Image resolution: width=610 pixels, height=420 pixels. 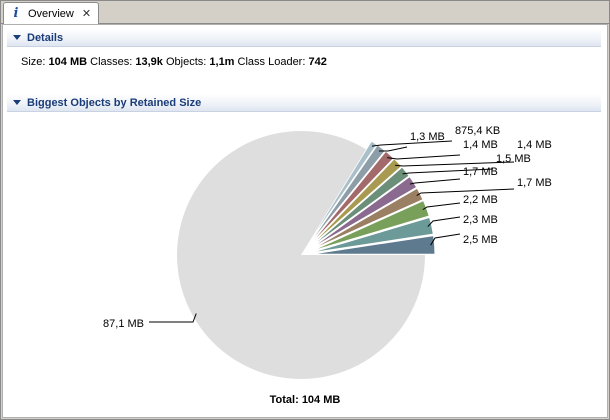 What do you see at coordinates (16, 13) in the screenshot?
I see `info-icon: i` at bounding box center [16, 13].